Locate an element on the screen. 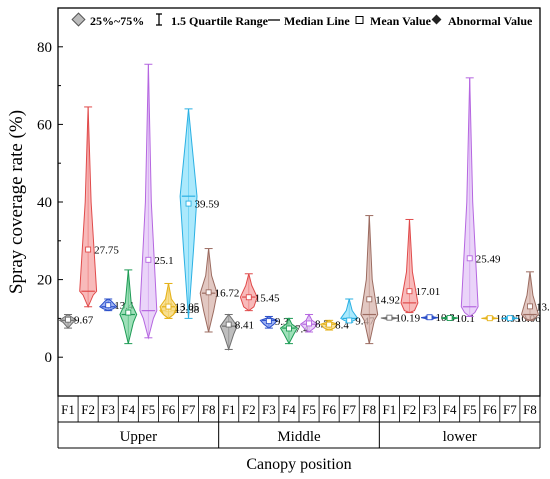 This screenshot has height=479, width=550. box-lower-f8: 13.1 is located at coordinates (535, 296).